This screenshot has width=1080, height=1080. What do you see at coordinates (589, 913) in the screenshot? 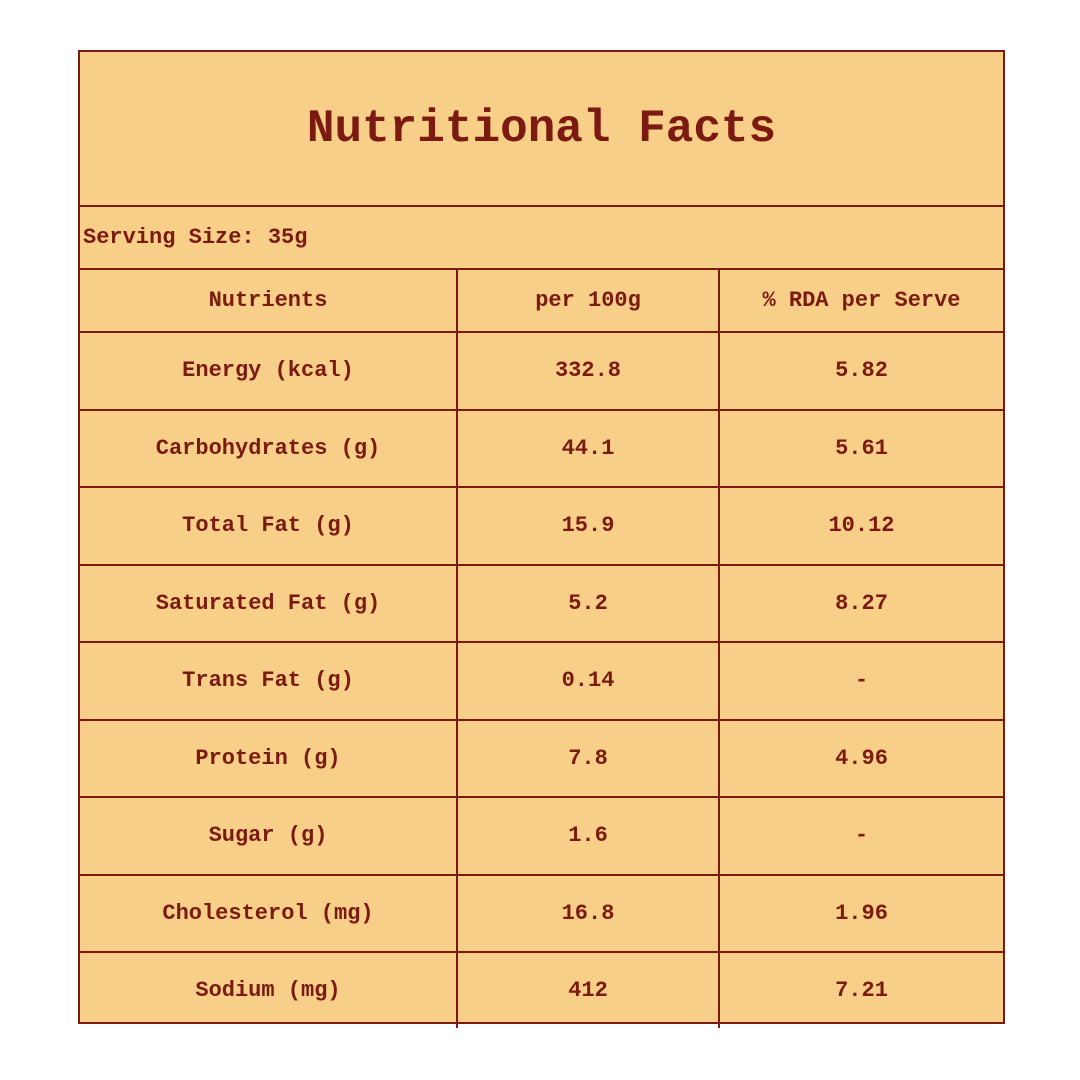
I see `table-cell: 16.8` at bounding box center [589, 913].